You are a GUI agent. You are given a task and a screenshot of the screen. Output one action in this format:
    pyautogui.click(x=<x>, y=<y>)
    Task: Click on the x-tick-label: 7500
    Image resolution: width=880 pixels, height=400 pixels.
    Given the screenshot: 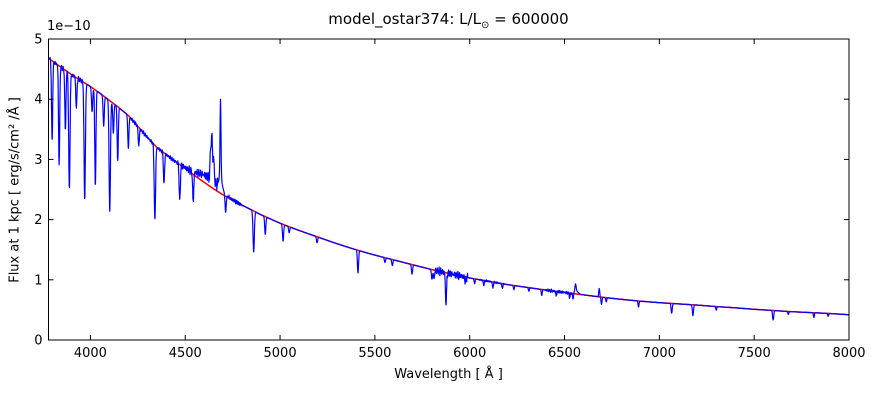 What is the action you would take?
    pyautogui.click(x=754, y=353)
    